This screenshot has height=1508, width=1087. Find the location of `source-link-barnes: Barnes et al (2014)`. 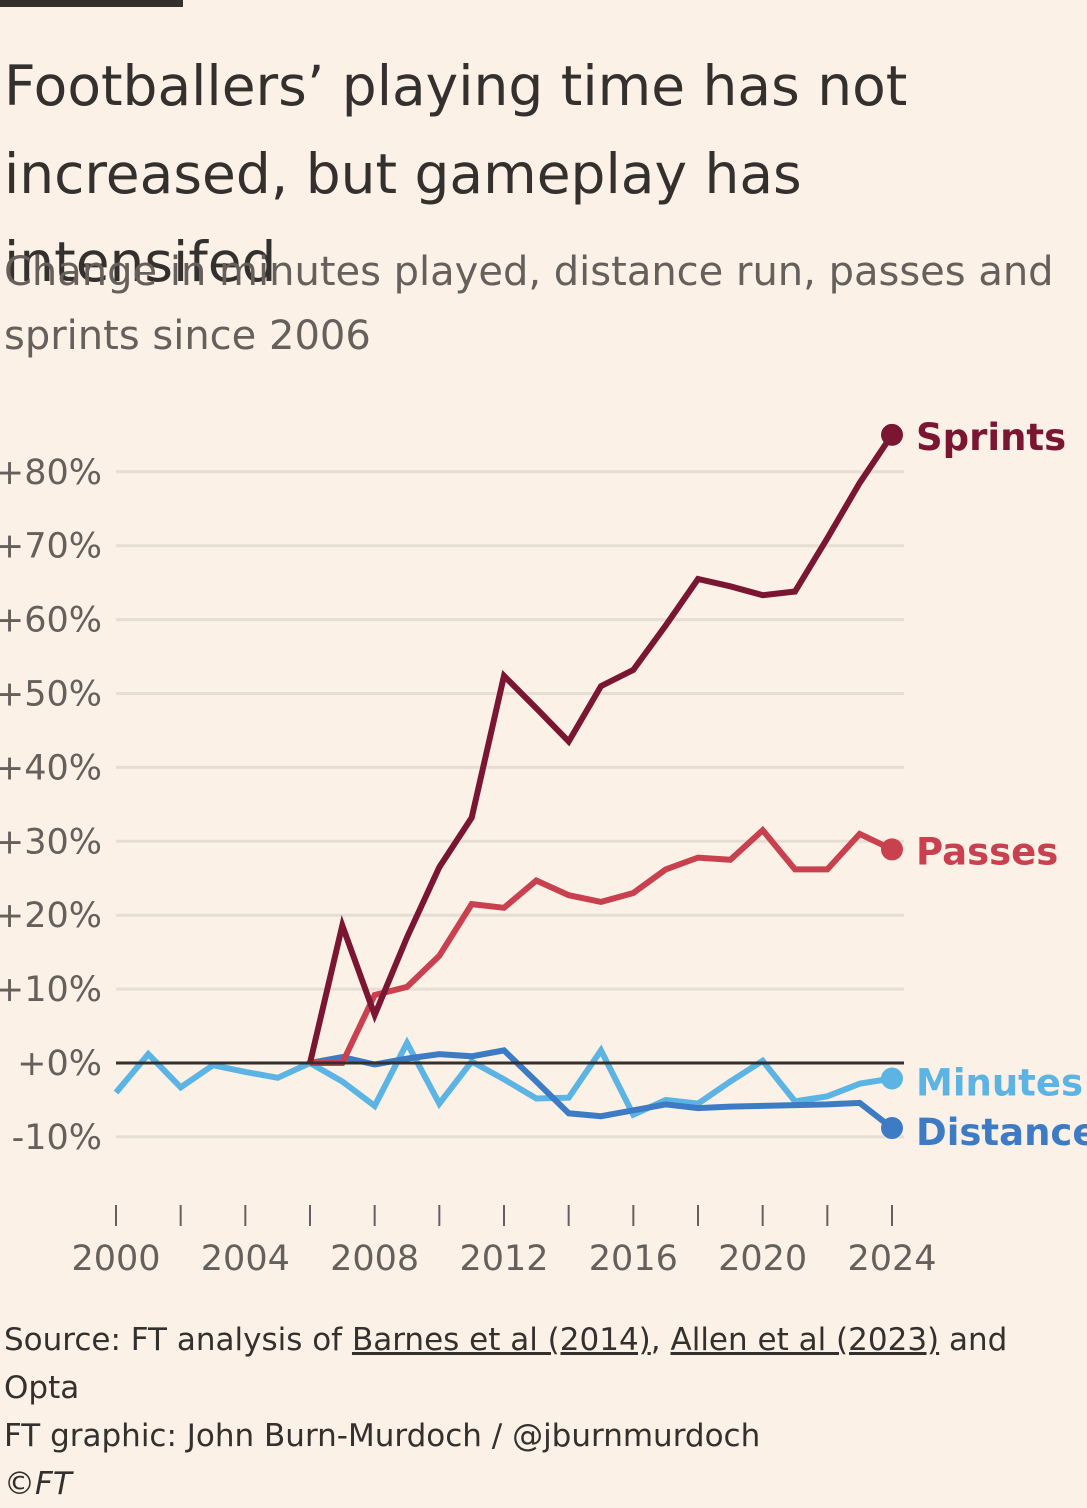

source-link-barnes: Barnes et al (2014) is located at coordinates (501, 1340).